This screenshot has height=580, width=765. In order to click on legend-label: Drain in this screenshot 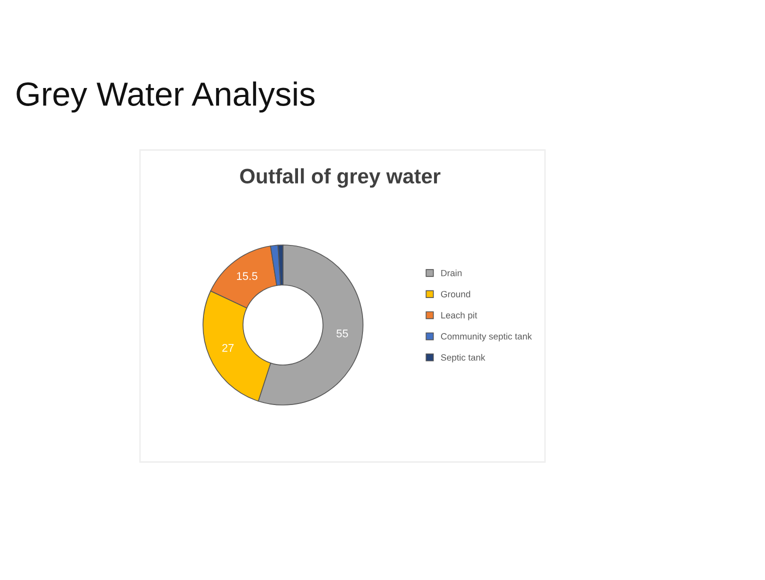, I will do `click(451, 273)`.